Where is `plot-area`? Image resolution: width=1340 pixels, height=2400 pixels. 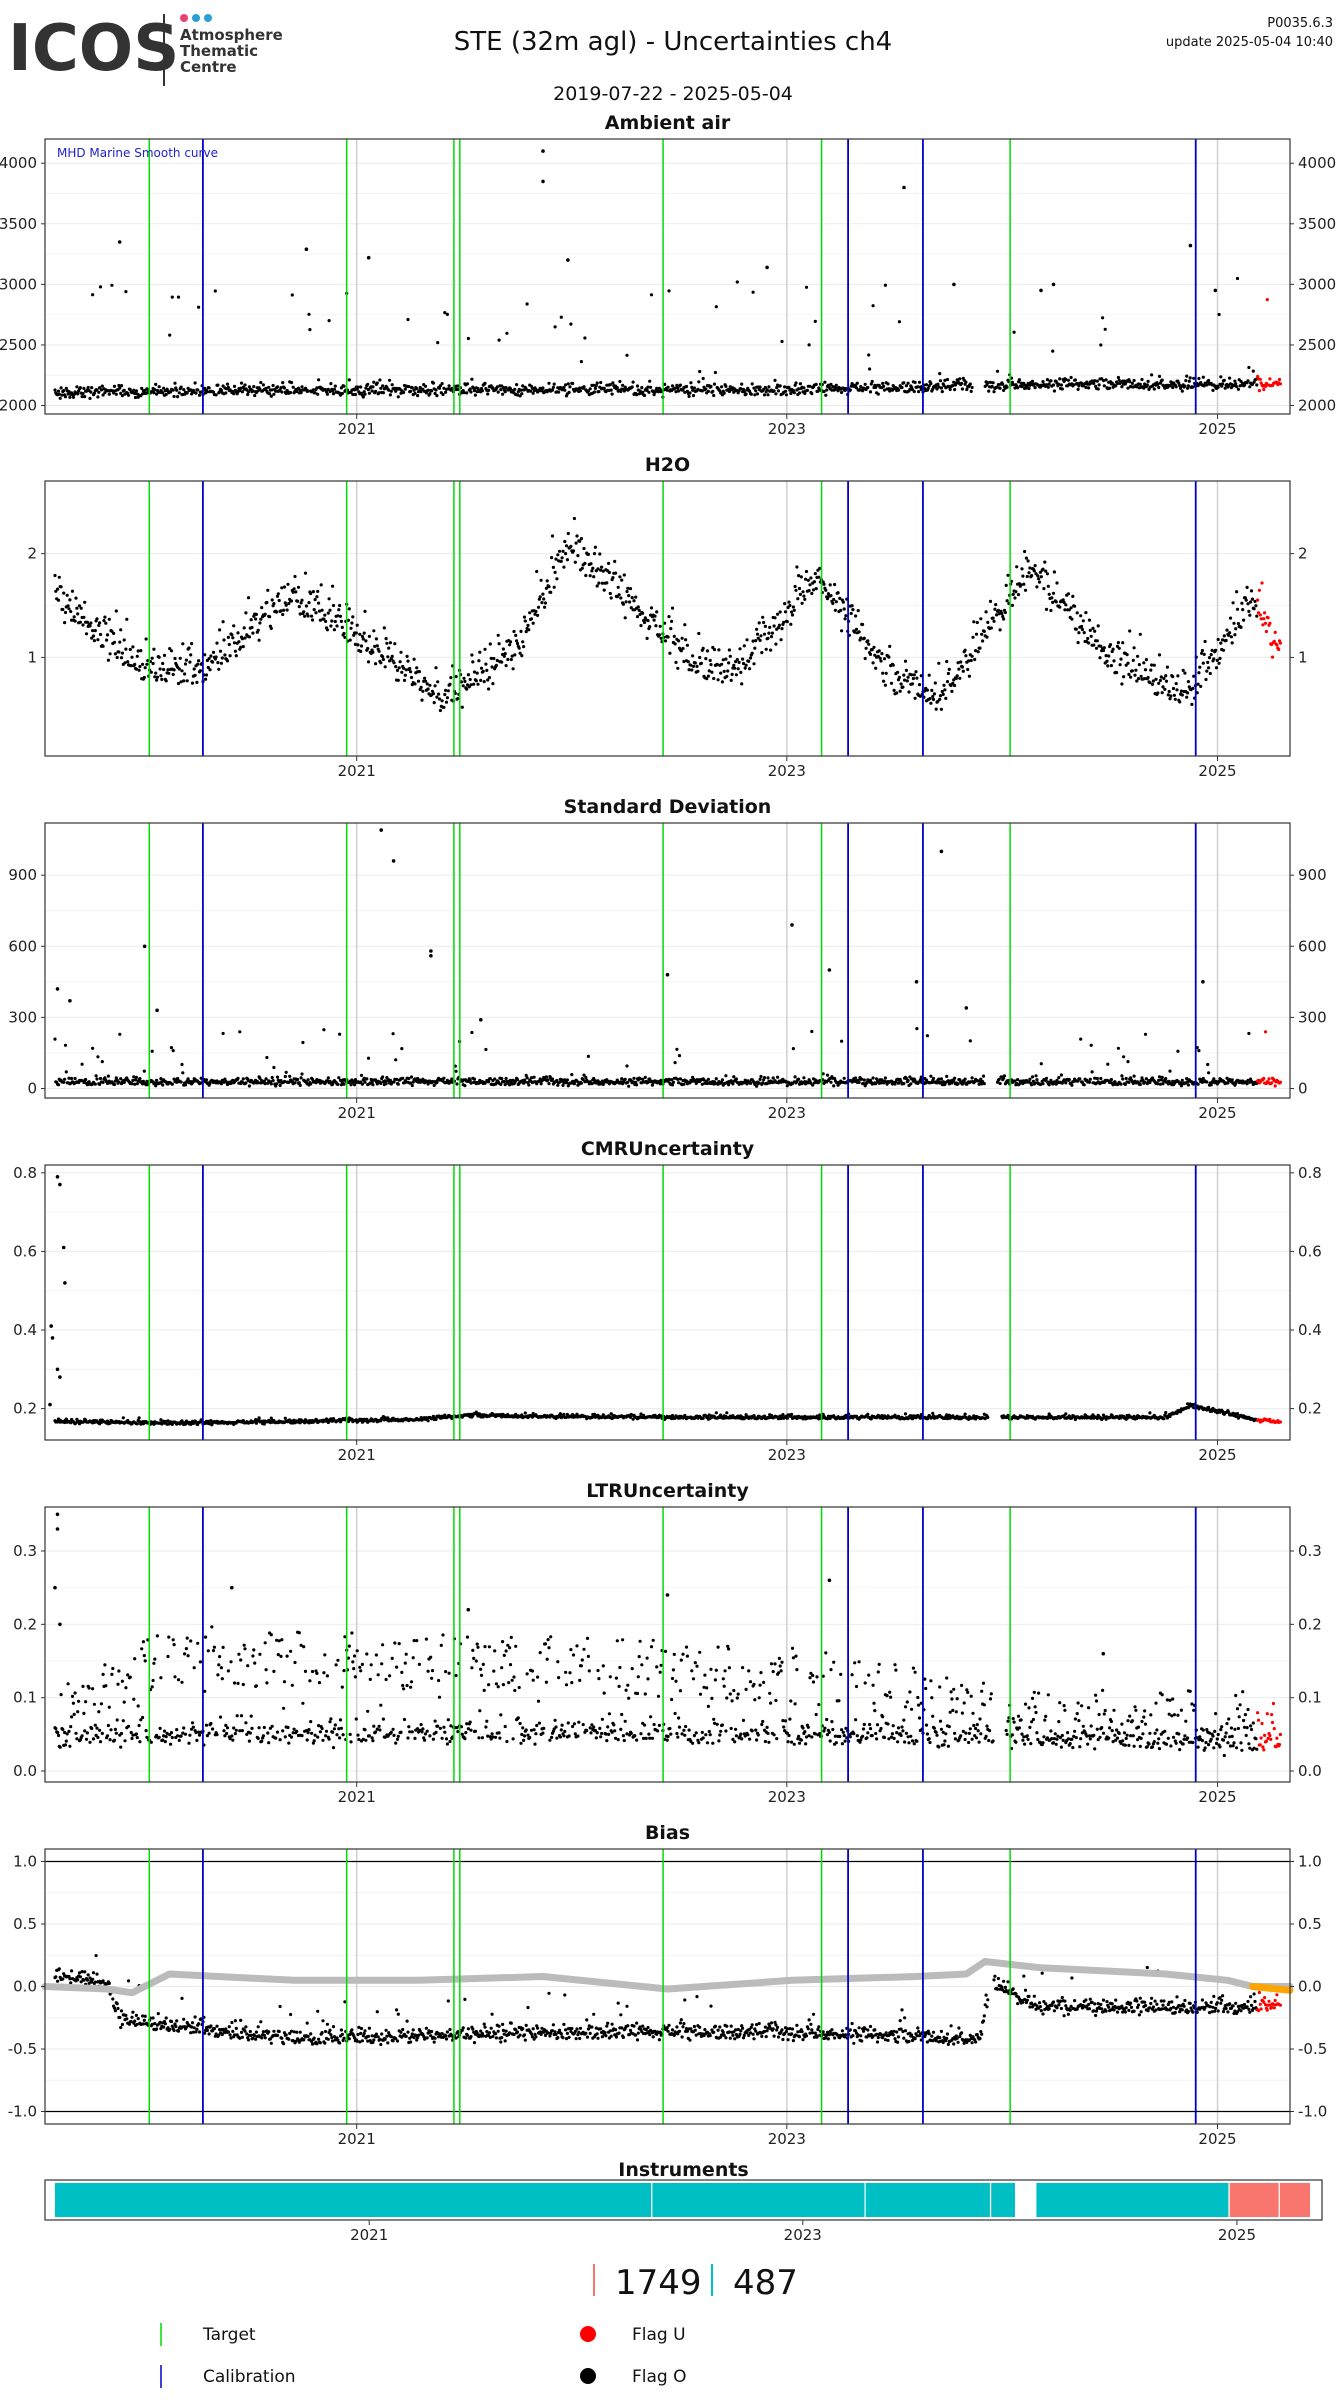 plot-area is located at coordinates (667, 960).